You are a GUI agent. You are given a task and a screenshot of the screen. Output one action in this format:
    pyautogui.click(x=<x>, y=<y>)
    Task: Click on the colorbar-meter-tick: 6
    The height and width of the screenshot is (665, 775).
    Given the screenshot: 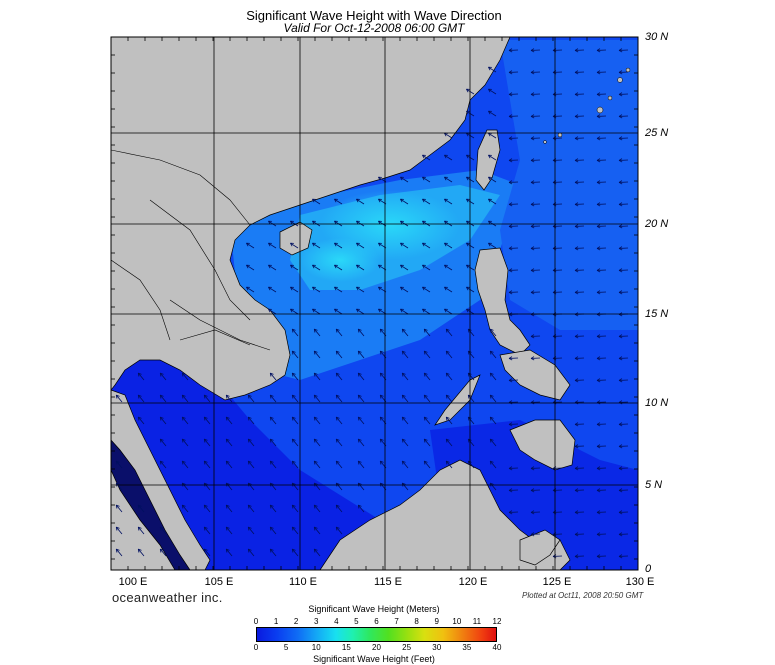 What is the action you would take?
    pyautogui.click(x=376, y=621)
    